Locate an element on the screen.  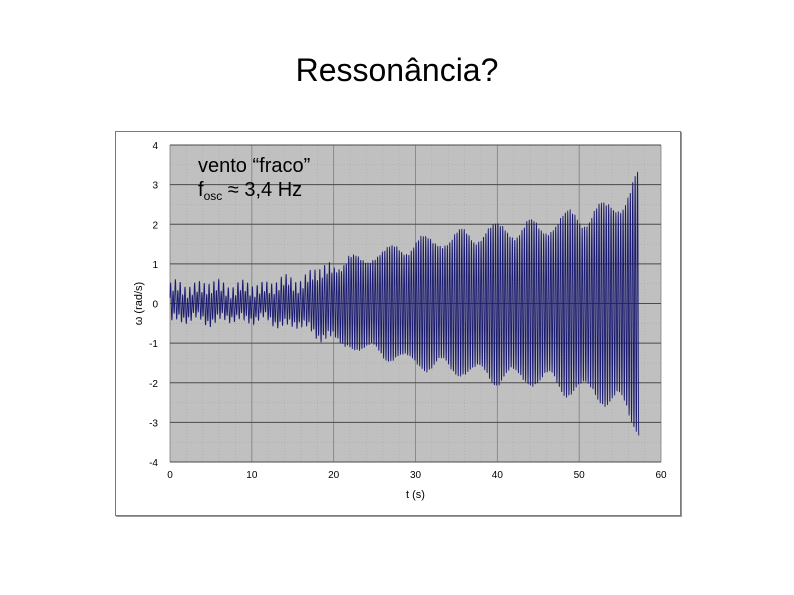
y-axis-label: ω (rad/s) is located at coordinates (139, 303).